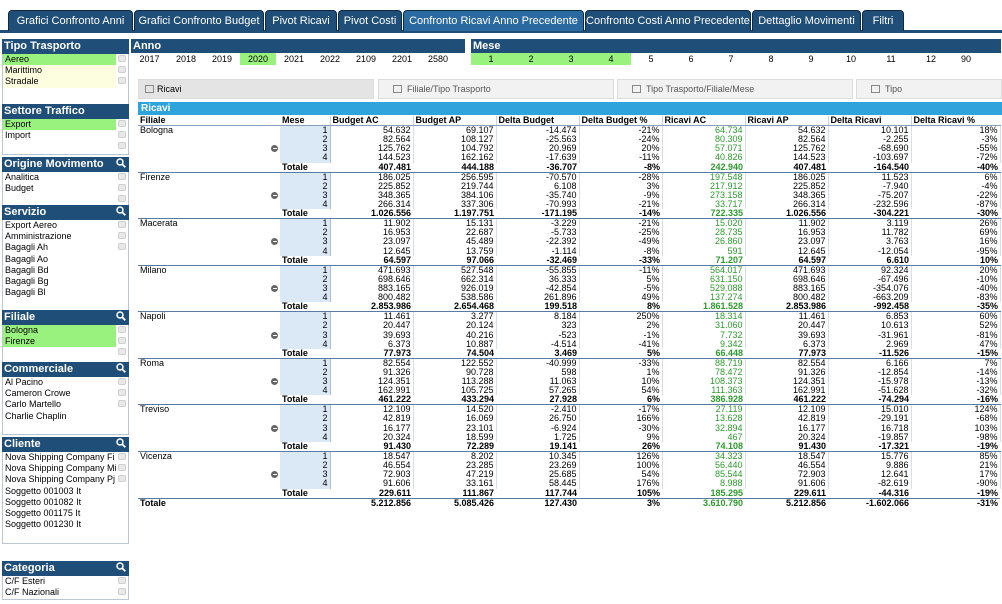 This screenshot has height=604, width=1002. What do you see at coordinates (786, 121) in the screenshot?
I see `column-header-ricavi-ap: Ricavi AP` at bounding box center [786, 121].